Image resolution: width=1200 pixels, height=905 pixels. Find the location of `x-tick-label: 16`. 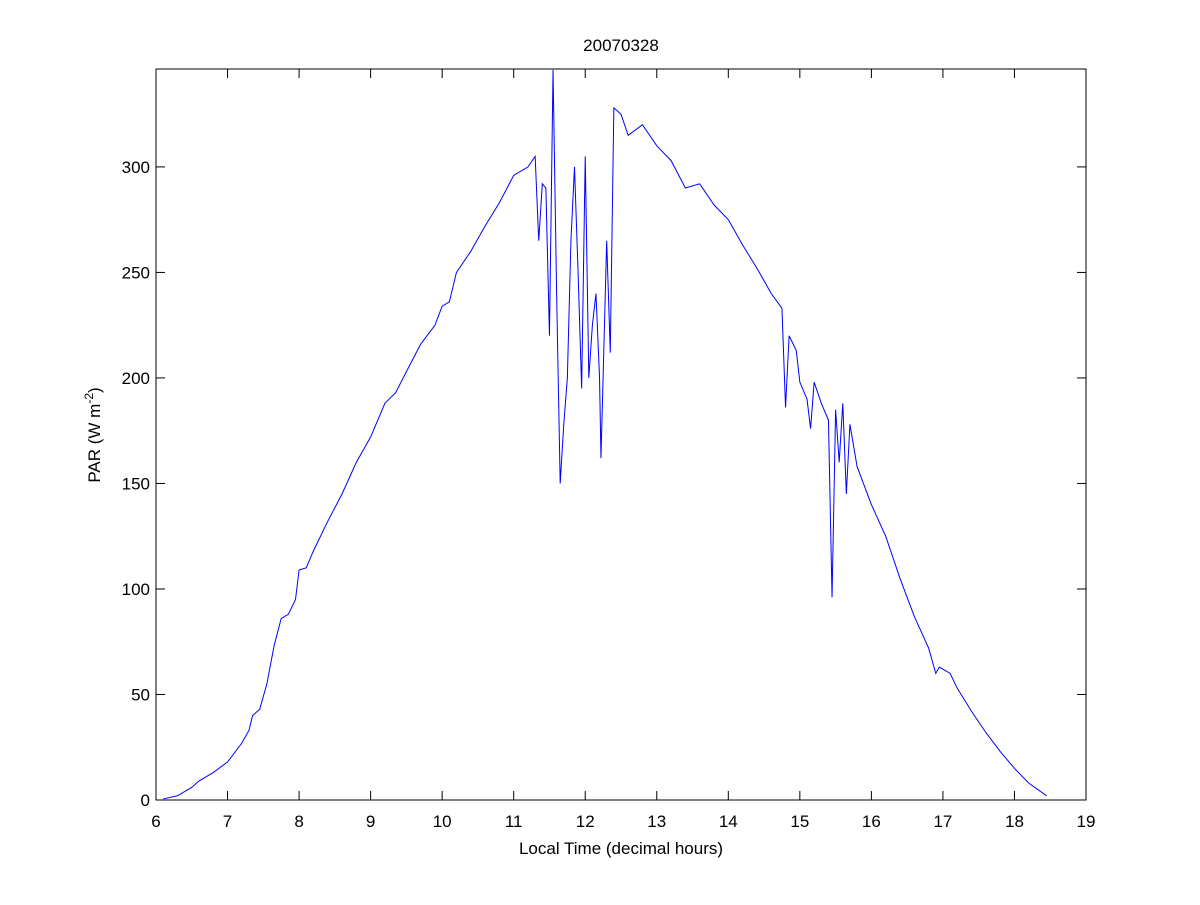

x-tick-label: 16 is located at coordinates (871, 821).